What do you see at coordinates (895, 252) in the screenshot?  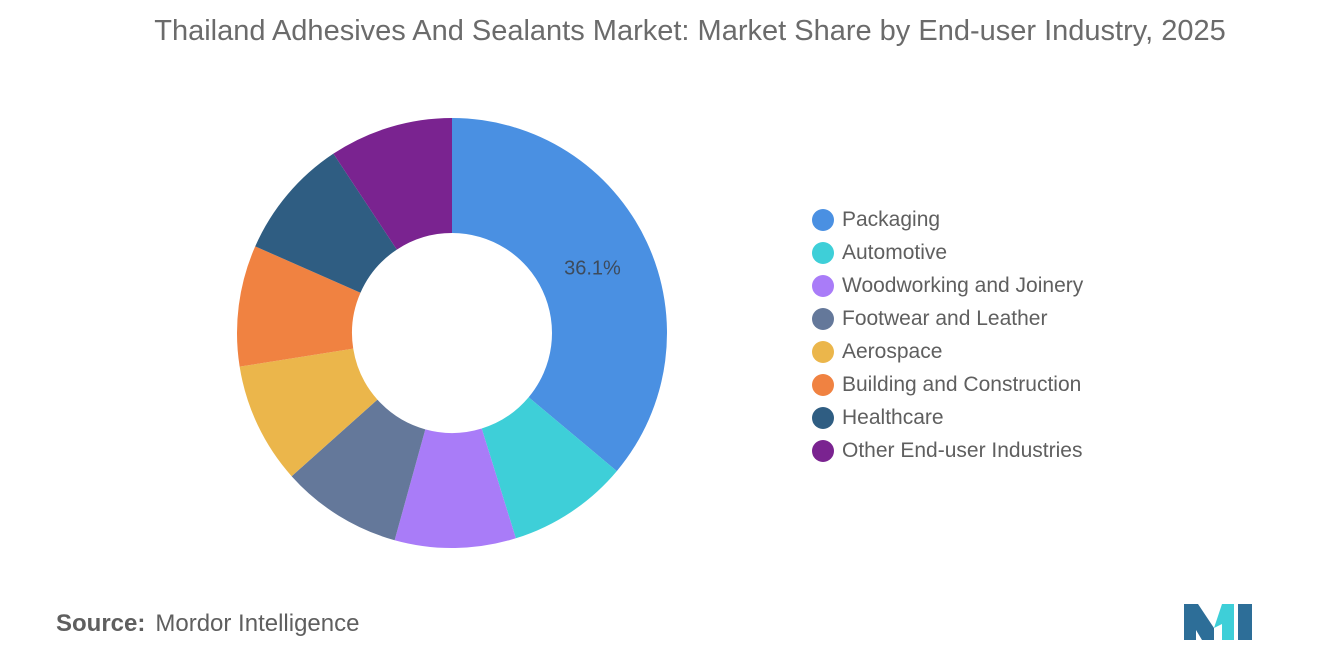 I see `legend-label: Automotive` at bounding box center [895, 252].